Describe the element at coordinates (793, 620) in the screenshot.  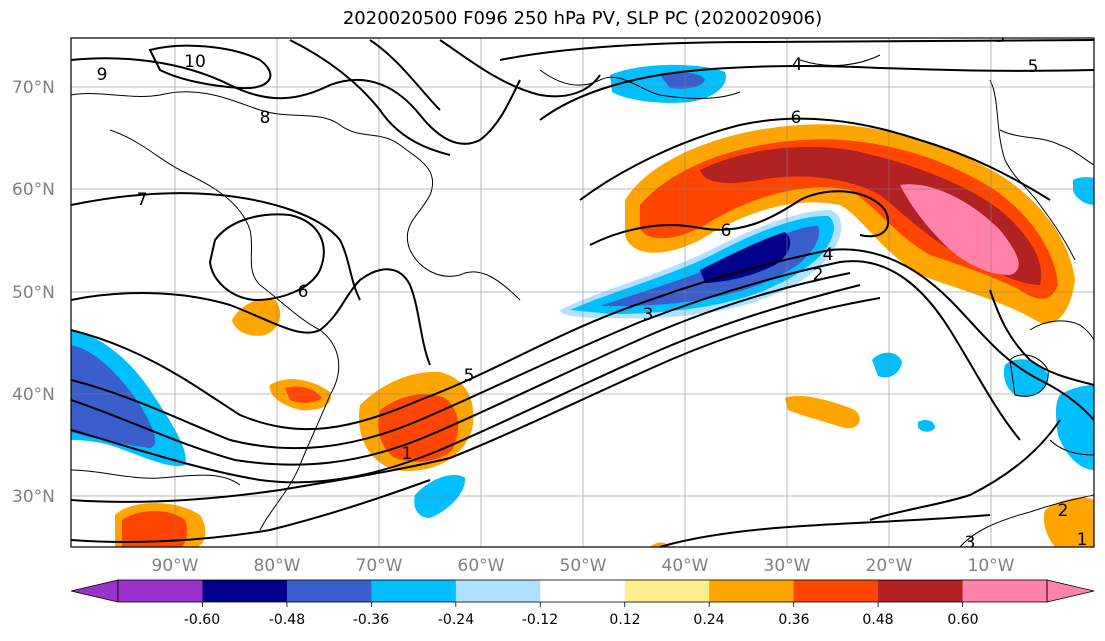
I see `colorbar-tick-label: 0.36` at that location.